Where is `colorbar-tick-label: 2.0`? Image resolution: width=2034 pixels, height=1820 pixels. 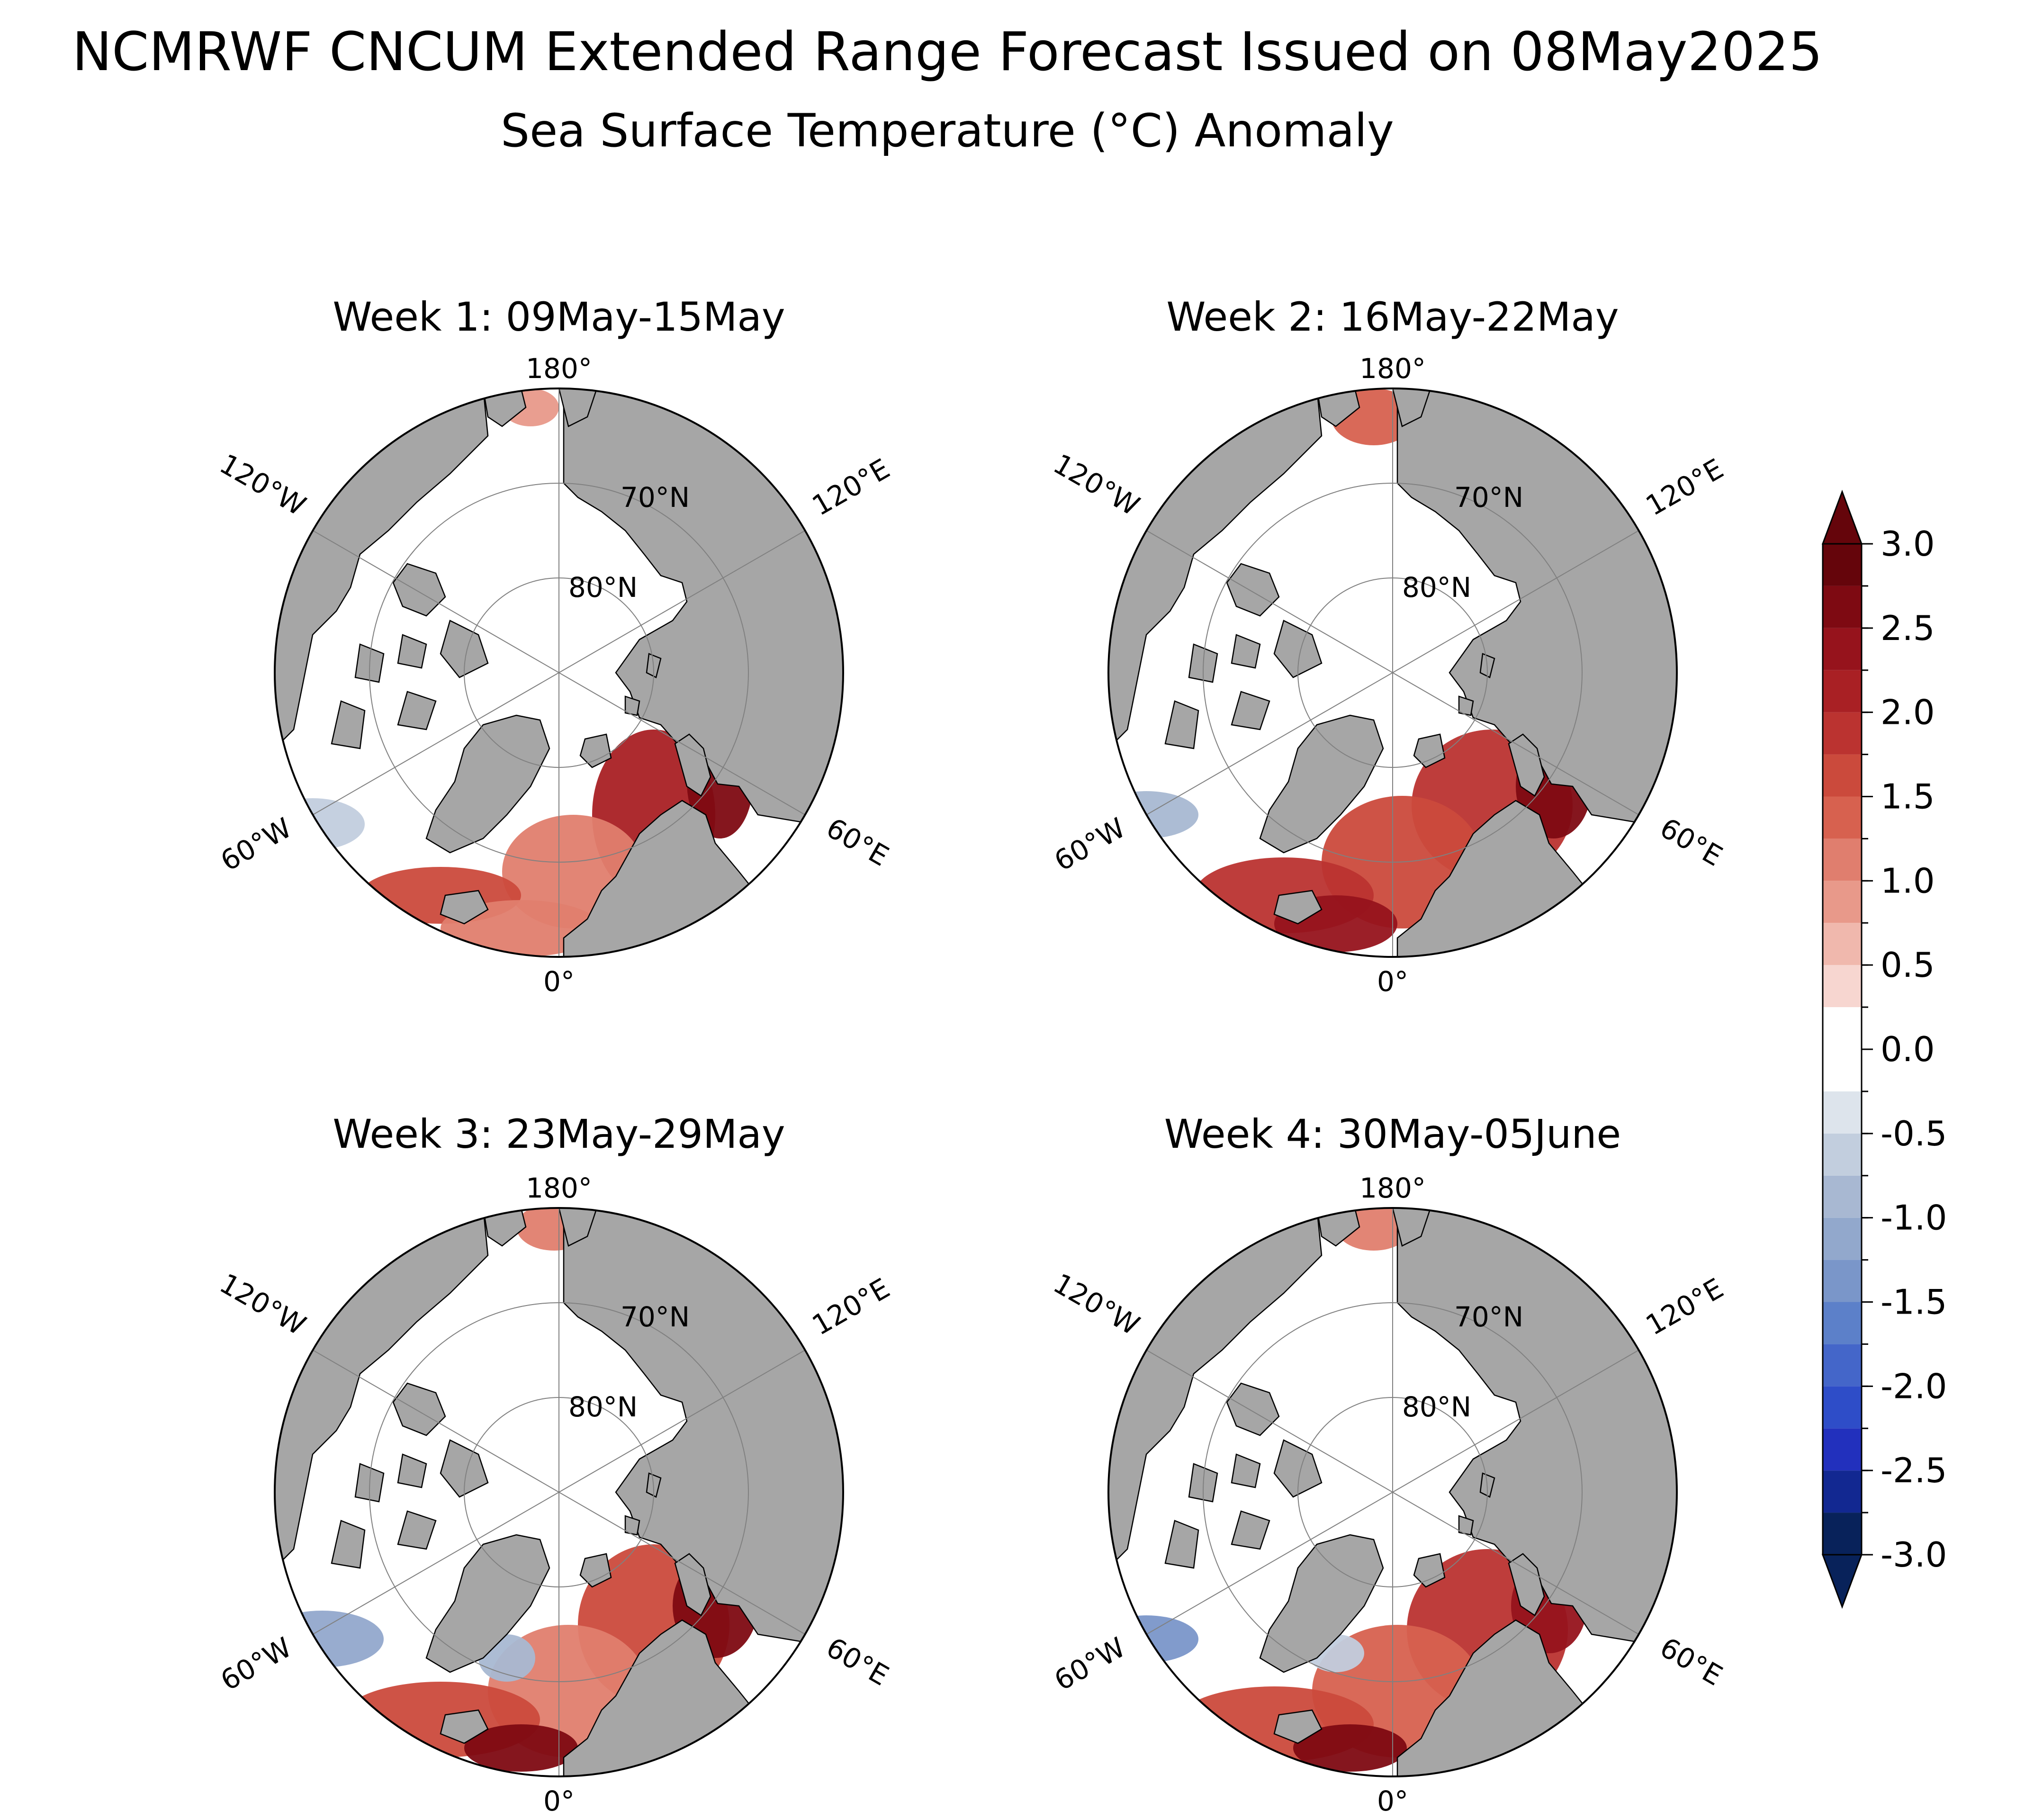
colorbar-tick-label: 2.0 is located at coordinates (1908, 712).